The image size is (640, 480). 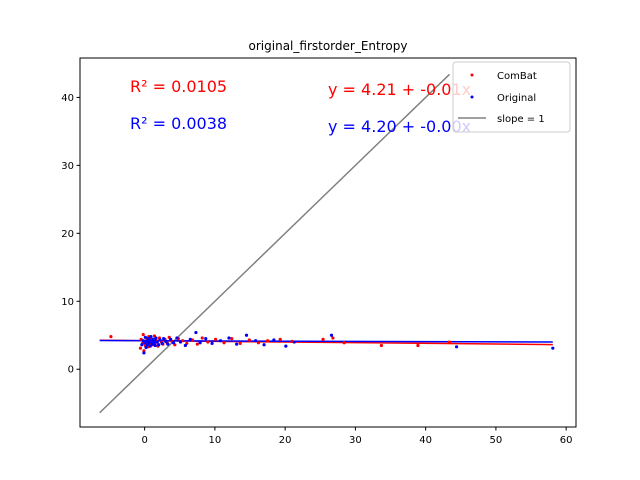 What do you see at coordinates (67, 166) in the screenshot?
I see `y-tick-label: 30` at bounding box center [67, 166].